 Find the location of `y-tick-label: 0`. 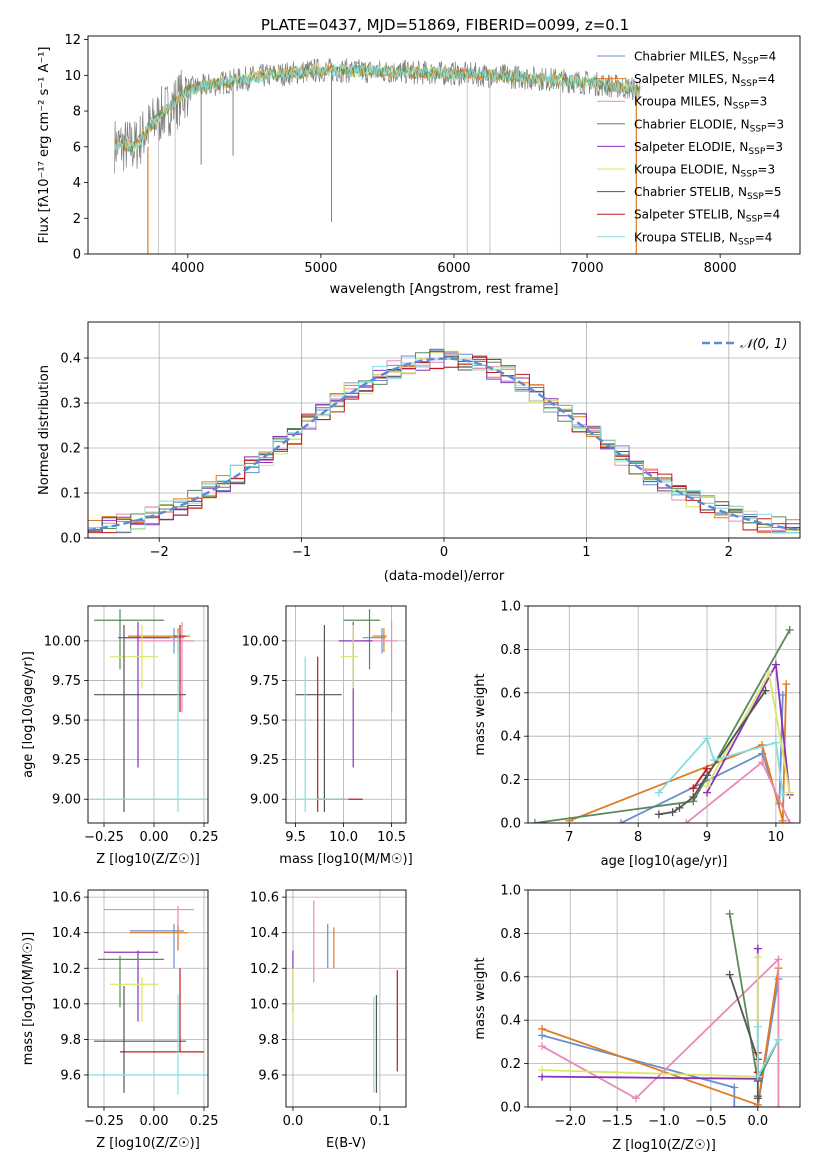

y-tick-label: 0 is located at coordinates (77, 255).